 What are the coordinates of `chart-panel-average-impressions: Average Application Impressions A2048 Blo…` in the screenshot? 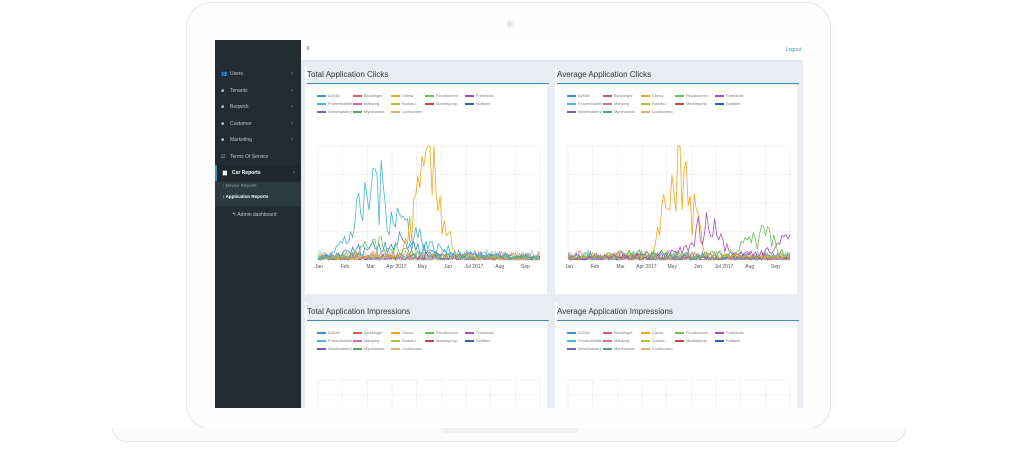 It's located at (677, 355).